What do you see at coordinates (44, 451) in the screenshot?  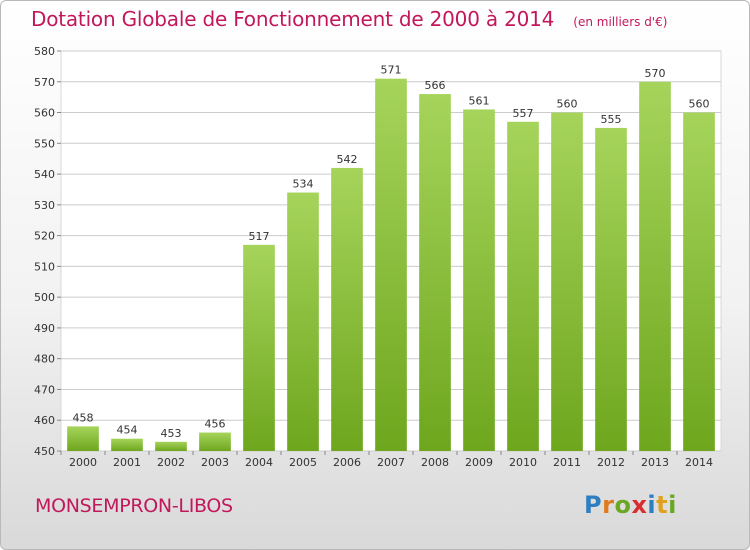 I see `y-tick-label: 450` at bounding box center [44, 451].